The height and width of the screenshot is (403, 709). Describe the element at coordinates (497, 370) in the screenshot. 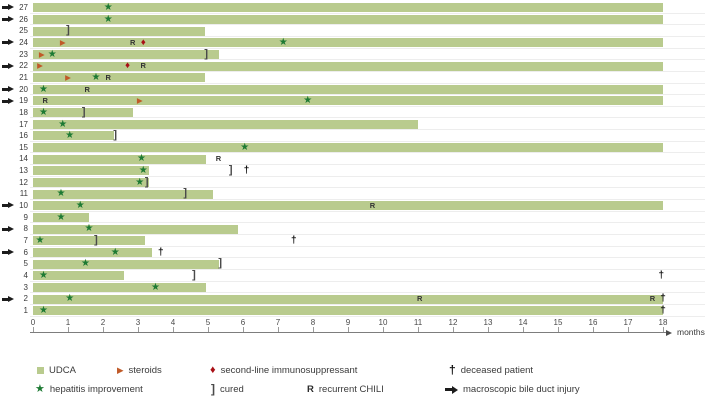

I see `legend-label: deceased patient` at that location.